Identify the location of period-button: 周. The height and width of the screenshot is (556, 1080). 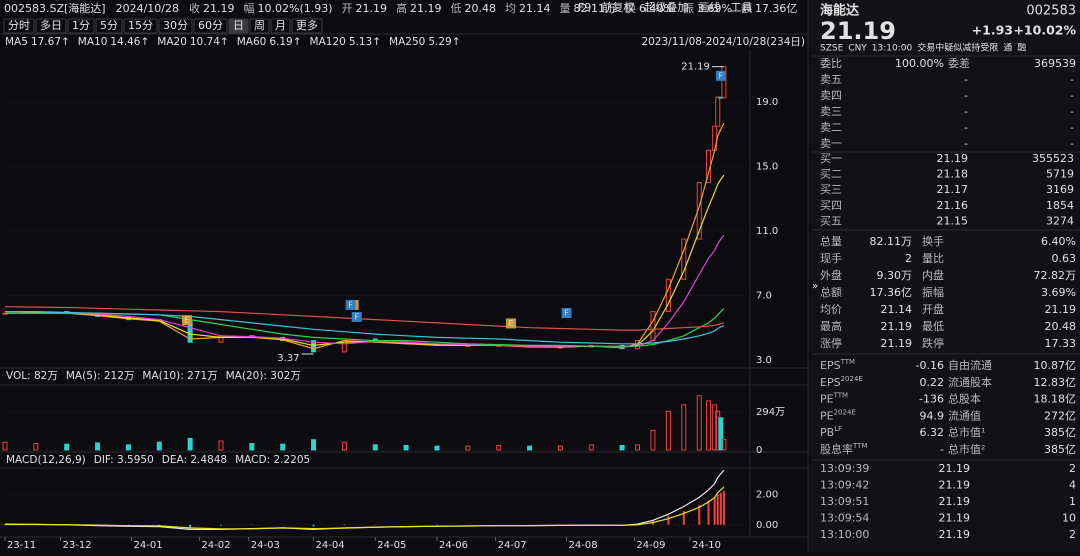
(259, 26).